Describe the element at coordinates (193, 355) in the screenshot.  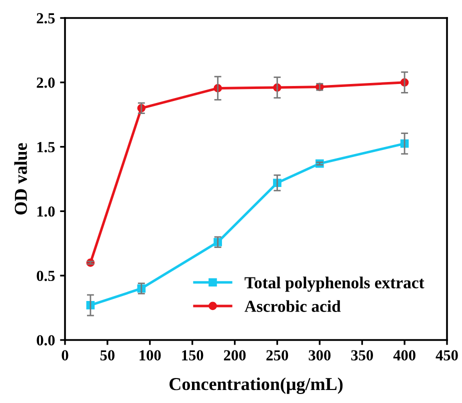
I see `x-tick-label: 150` at that location.